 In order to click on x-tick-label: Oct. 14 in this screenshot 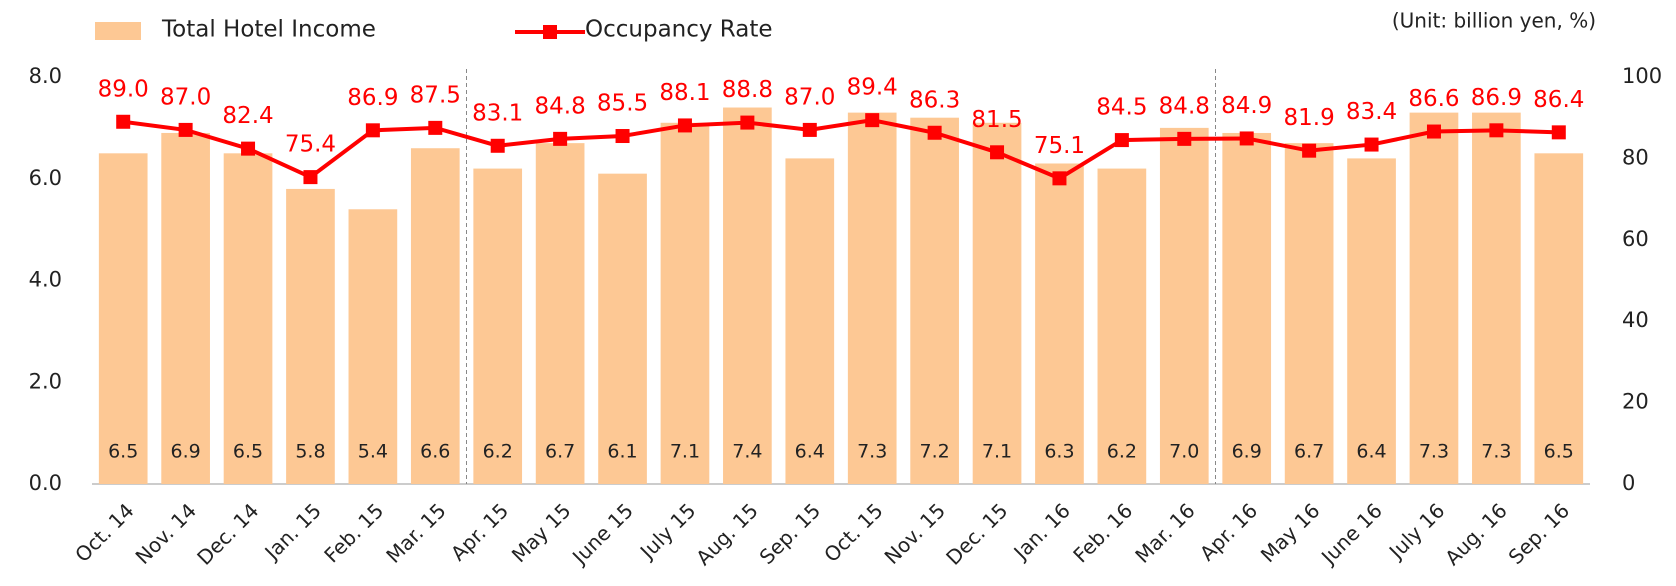, I will do `click(104, 532)`.